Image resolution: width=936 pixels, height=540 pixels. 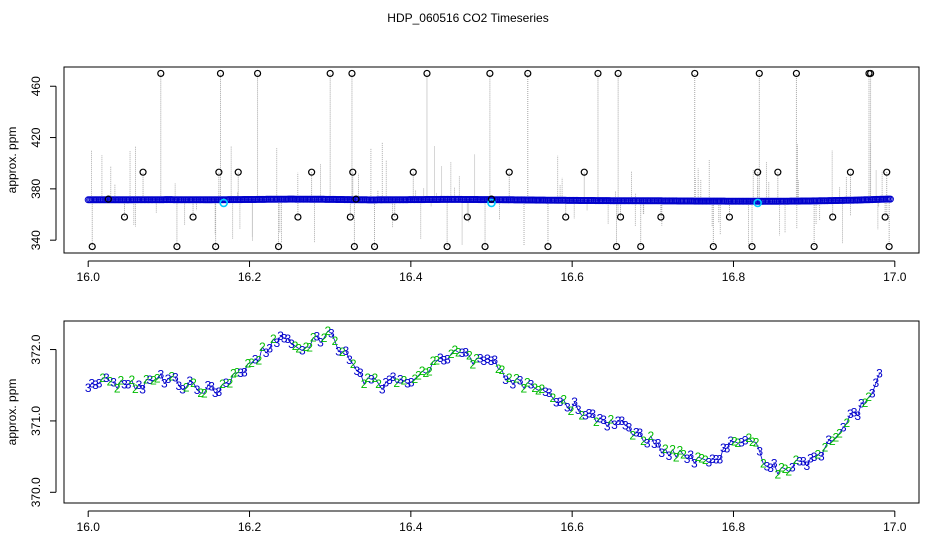 What do you see at coordinates (895, 527) in the screenshot?
I see `bottom-x-tick-label: 17.0` at bounding box center [895, 527].